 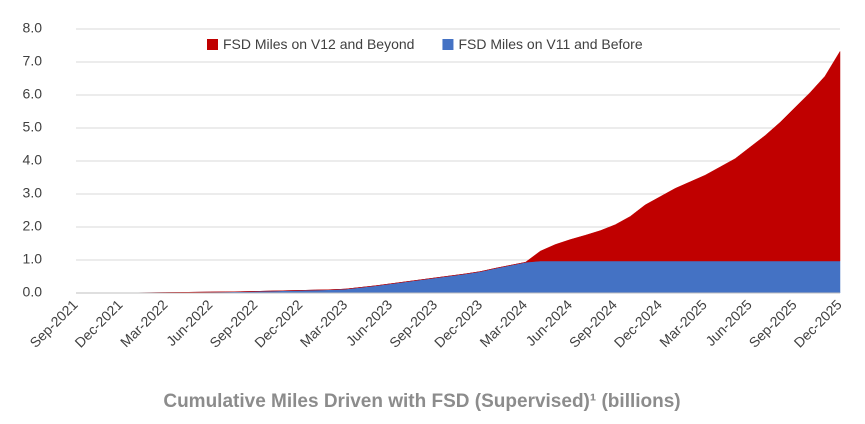 I want to click on x-tick-label: Sep-2024, so click(x=593, y=323).